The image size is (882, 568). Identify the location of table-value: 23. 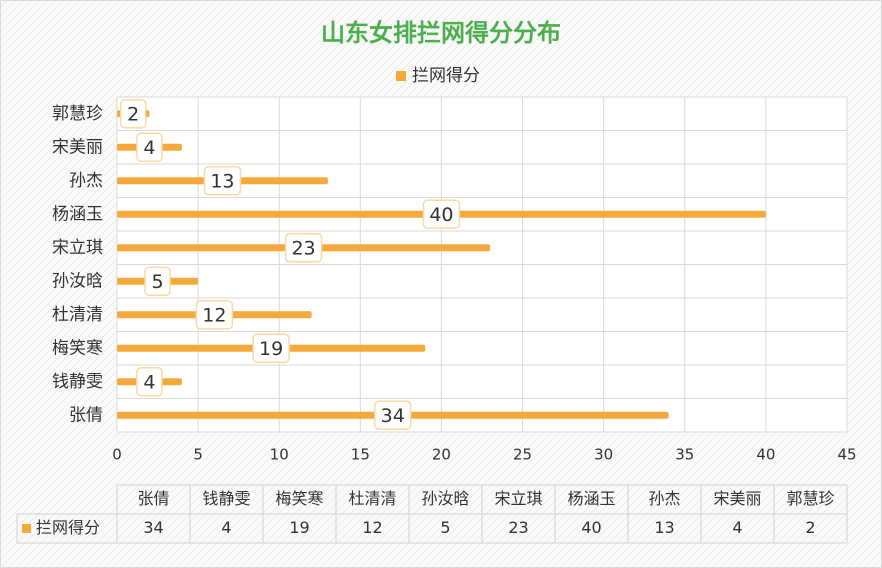
(518, 527).